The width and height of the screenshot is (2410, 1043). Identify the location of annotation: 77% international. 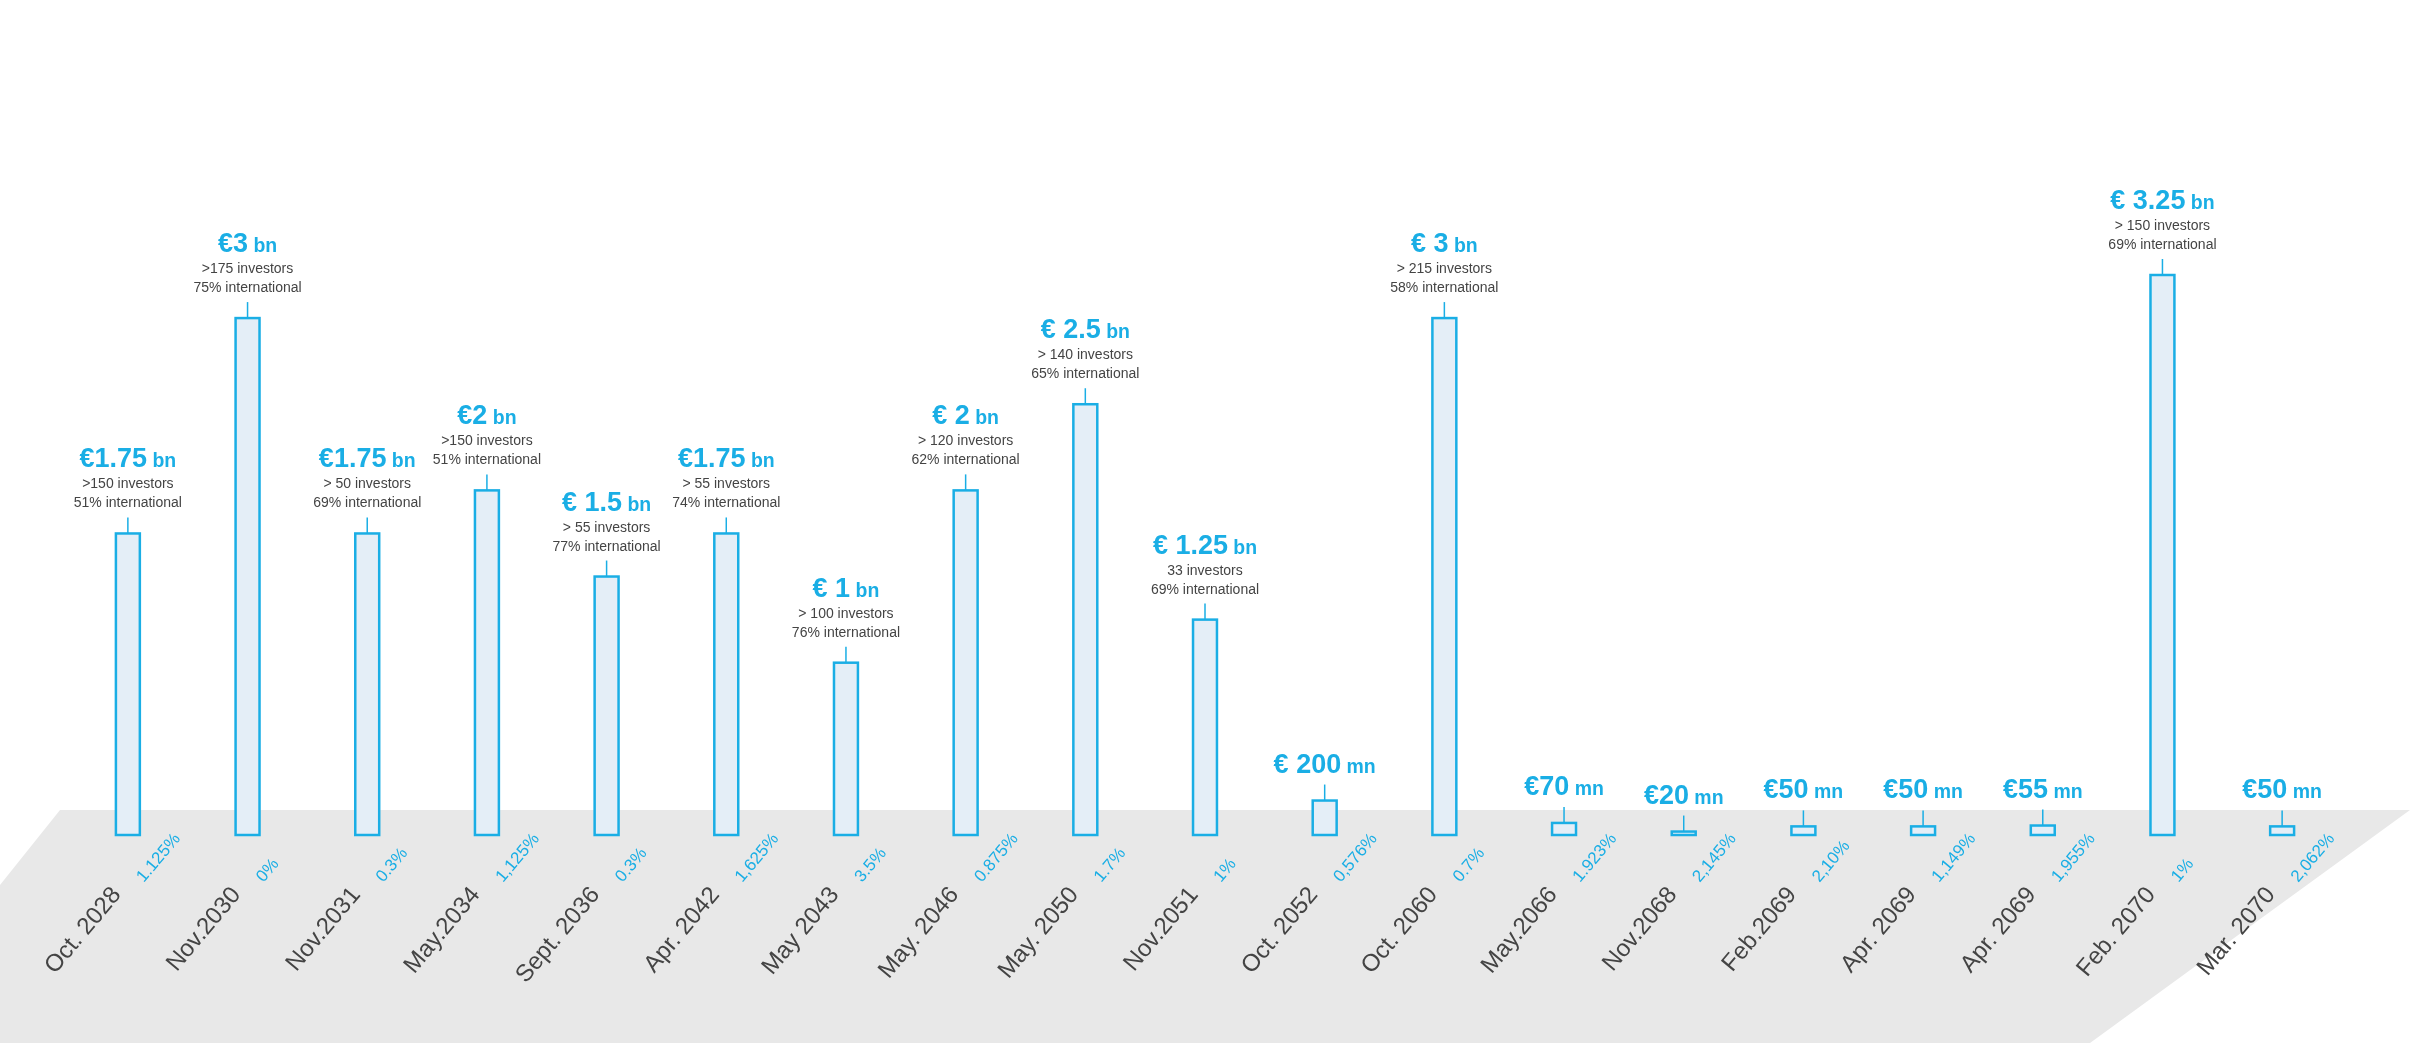
(606, 545).